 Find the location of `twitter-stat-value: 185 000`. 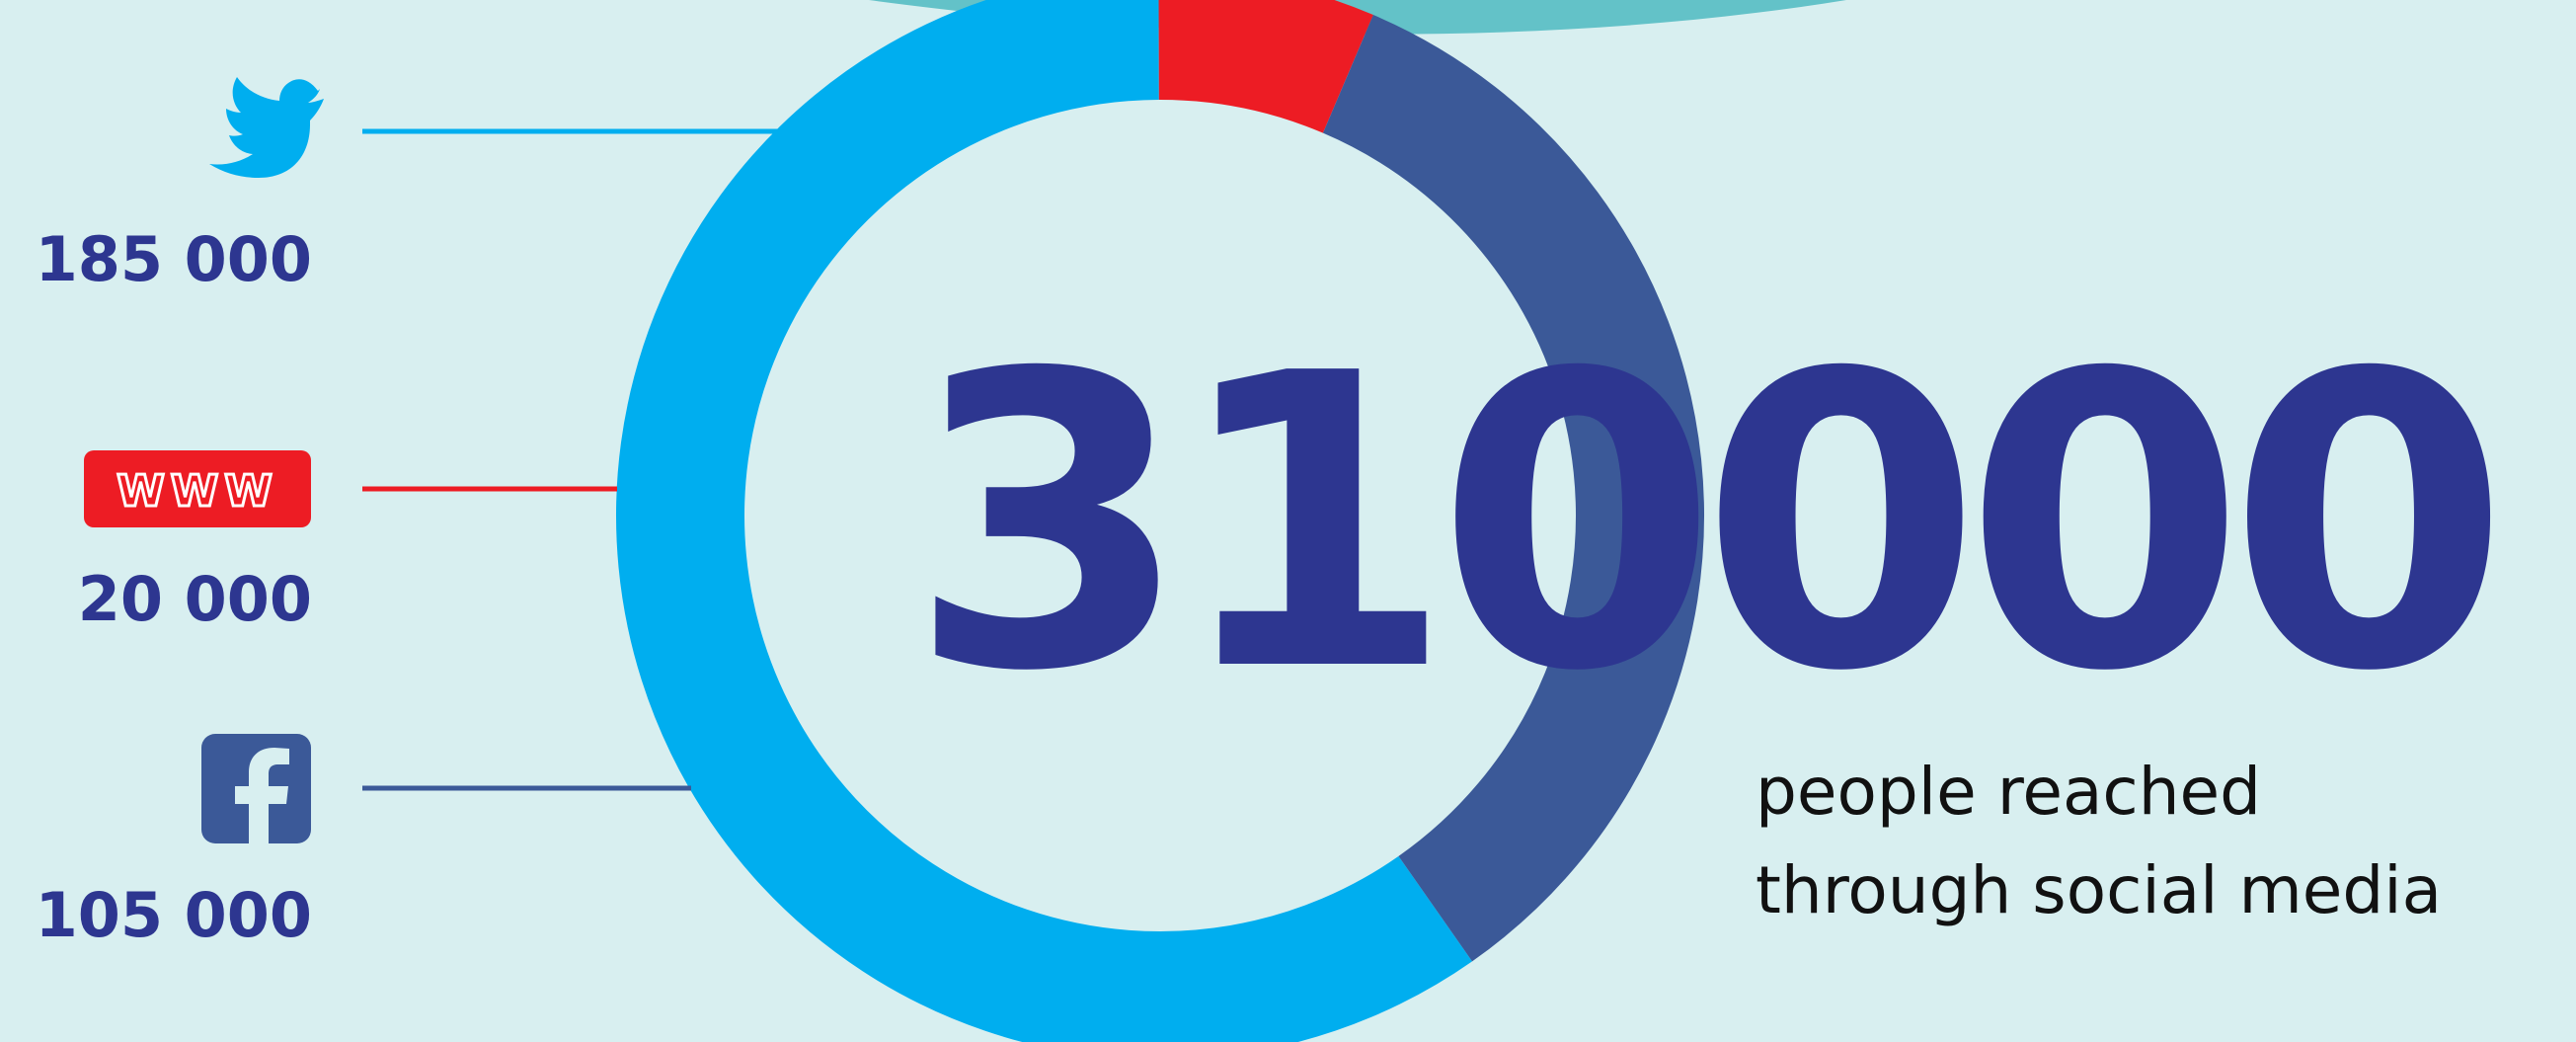

twitter-stat-value: 185 000 is located at coordinates (173, 259).